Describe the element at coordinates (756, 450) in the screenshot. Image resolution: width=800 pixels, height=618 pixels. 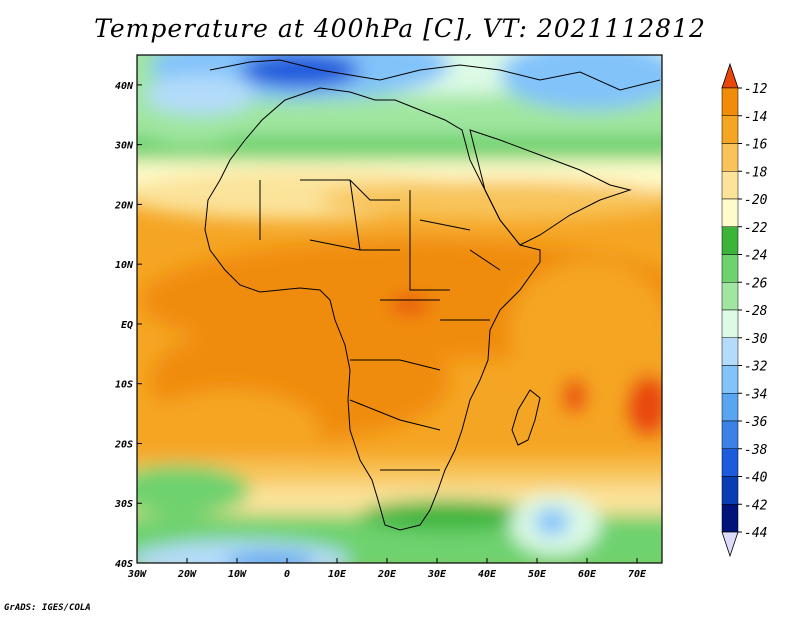
I see `colorbar-label: -38` at that location.